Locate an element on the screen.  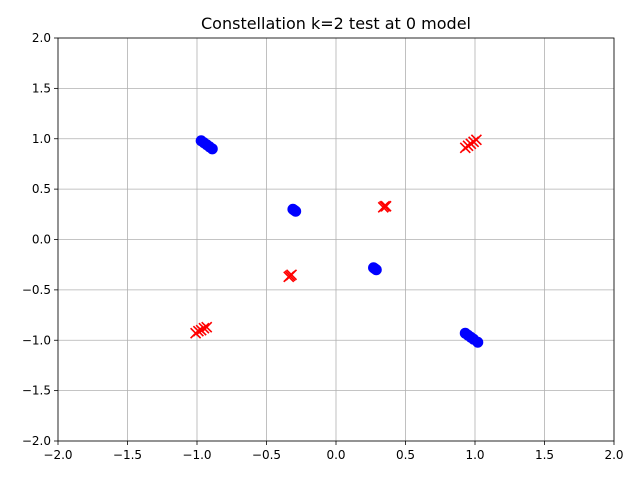
y-tick-label: 0.5 is located at coordinates (41, 189).